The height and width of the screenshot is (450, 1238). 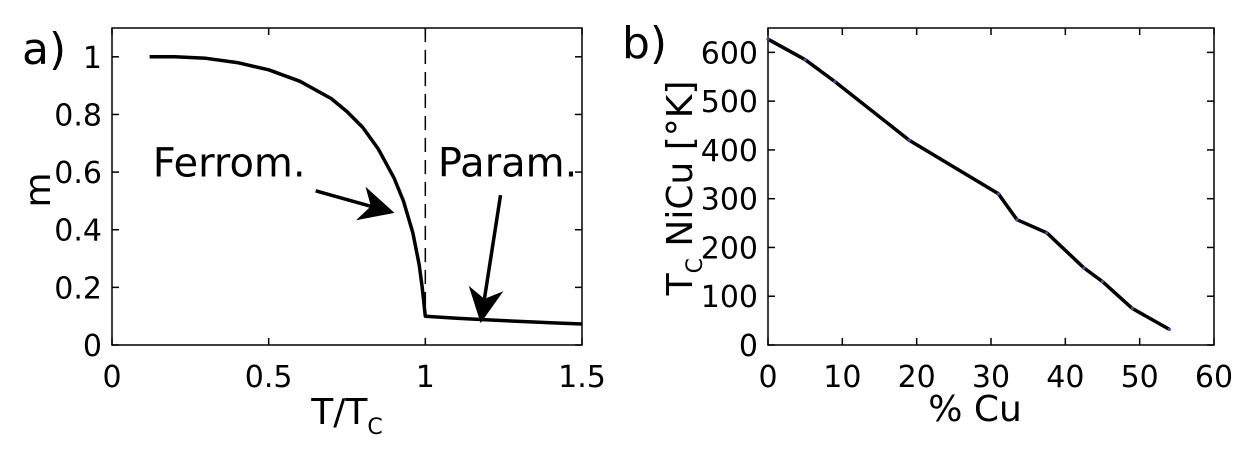 I want to click on ferromagnetic-arrow, so click(x=355, y=203).